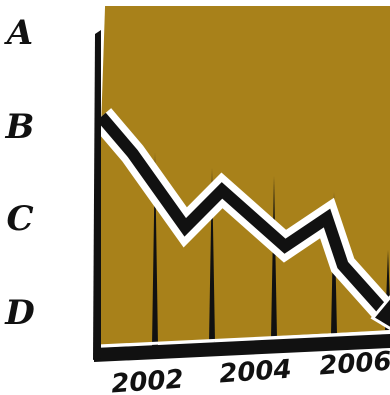 This screenshot has width=390, height=395. I want to click on y-axis-grade-labels: A B C D, so click(19, 173).